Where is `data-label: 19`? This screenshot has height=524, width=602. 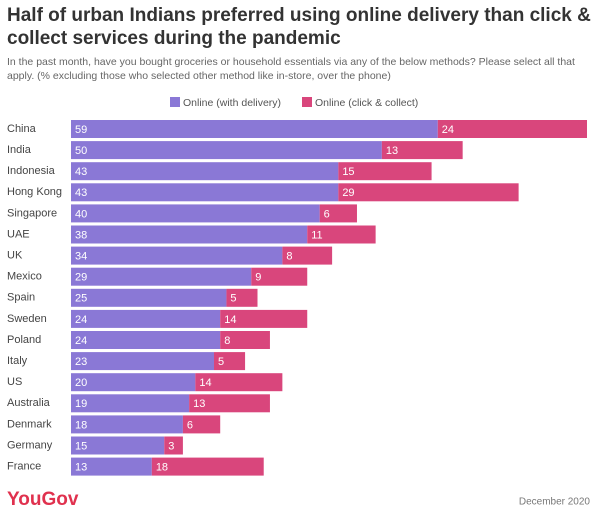 data-label: 19 is located at coordinates (81, 404).